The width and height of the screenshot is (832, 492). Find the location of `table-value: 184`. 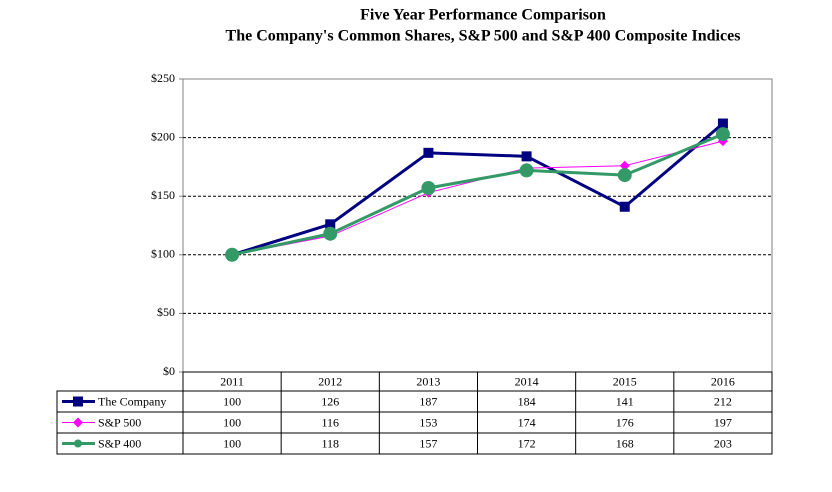

table-value: 184 is located at coordinates (527, 401).